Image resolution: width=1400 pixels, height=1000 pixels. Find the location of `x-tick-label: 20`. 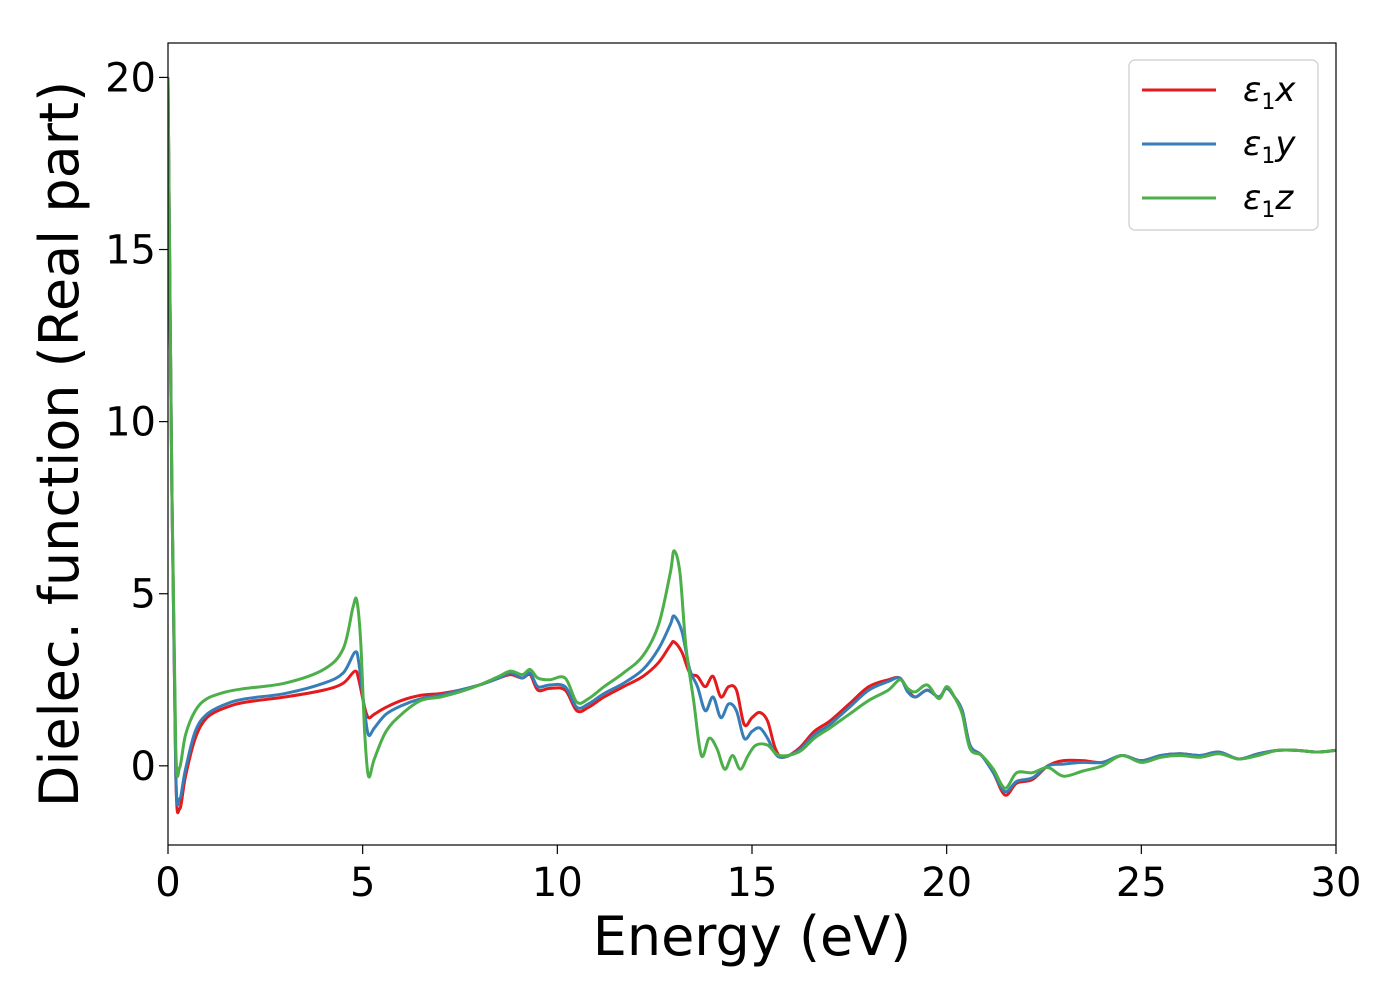

x-tick-label: 20 is located at coordinates (946, 883).